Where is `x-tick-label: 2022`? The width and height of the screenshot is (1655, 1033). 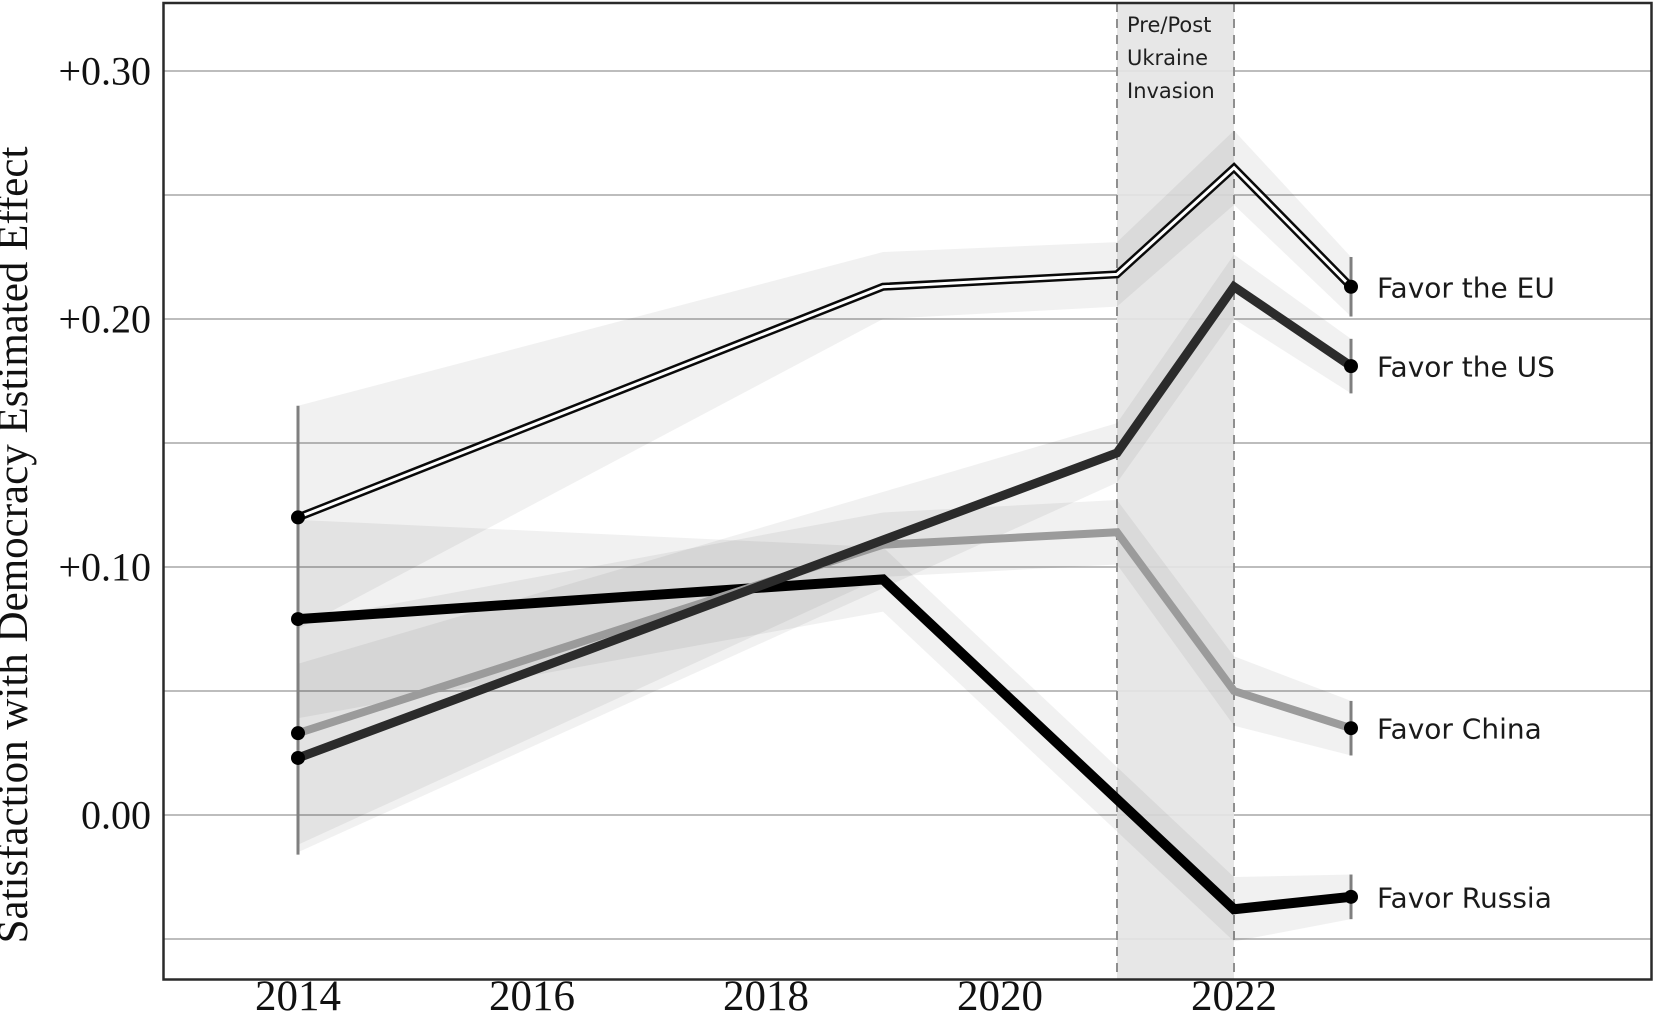 x-tick-label: 2022 is located at coordinates (1234, 996).